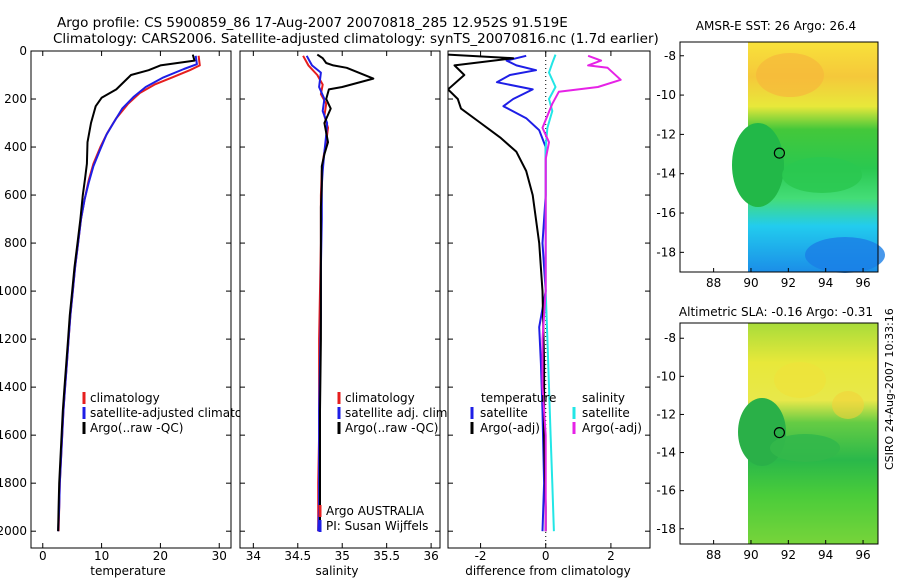  What do you see at coordinates (758, 165) in the screenshot?
I see `sst-green-tongue` at bounding box center [758, 165].